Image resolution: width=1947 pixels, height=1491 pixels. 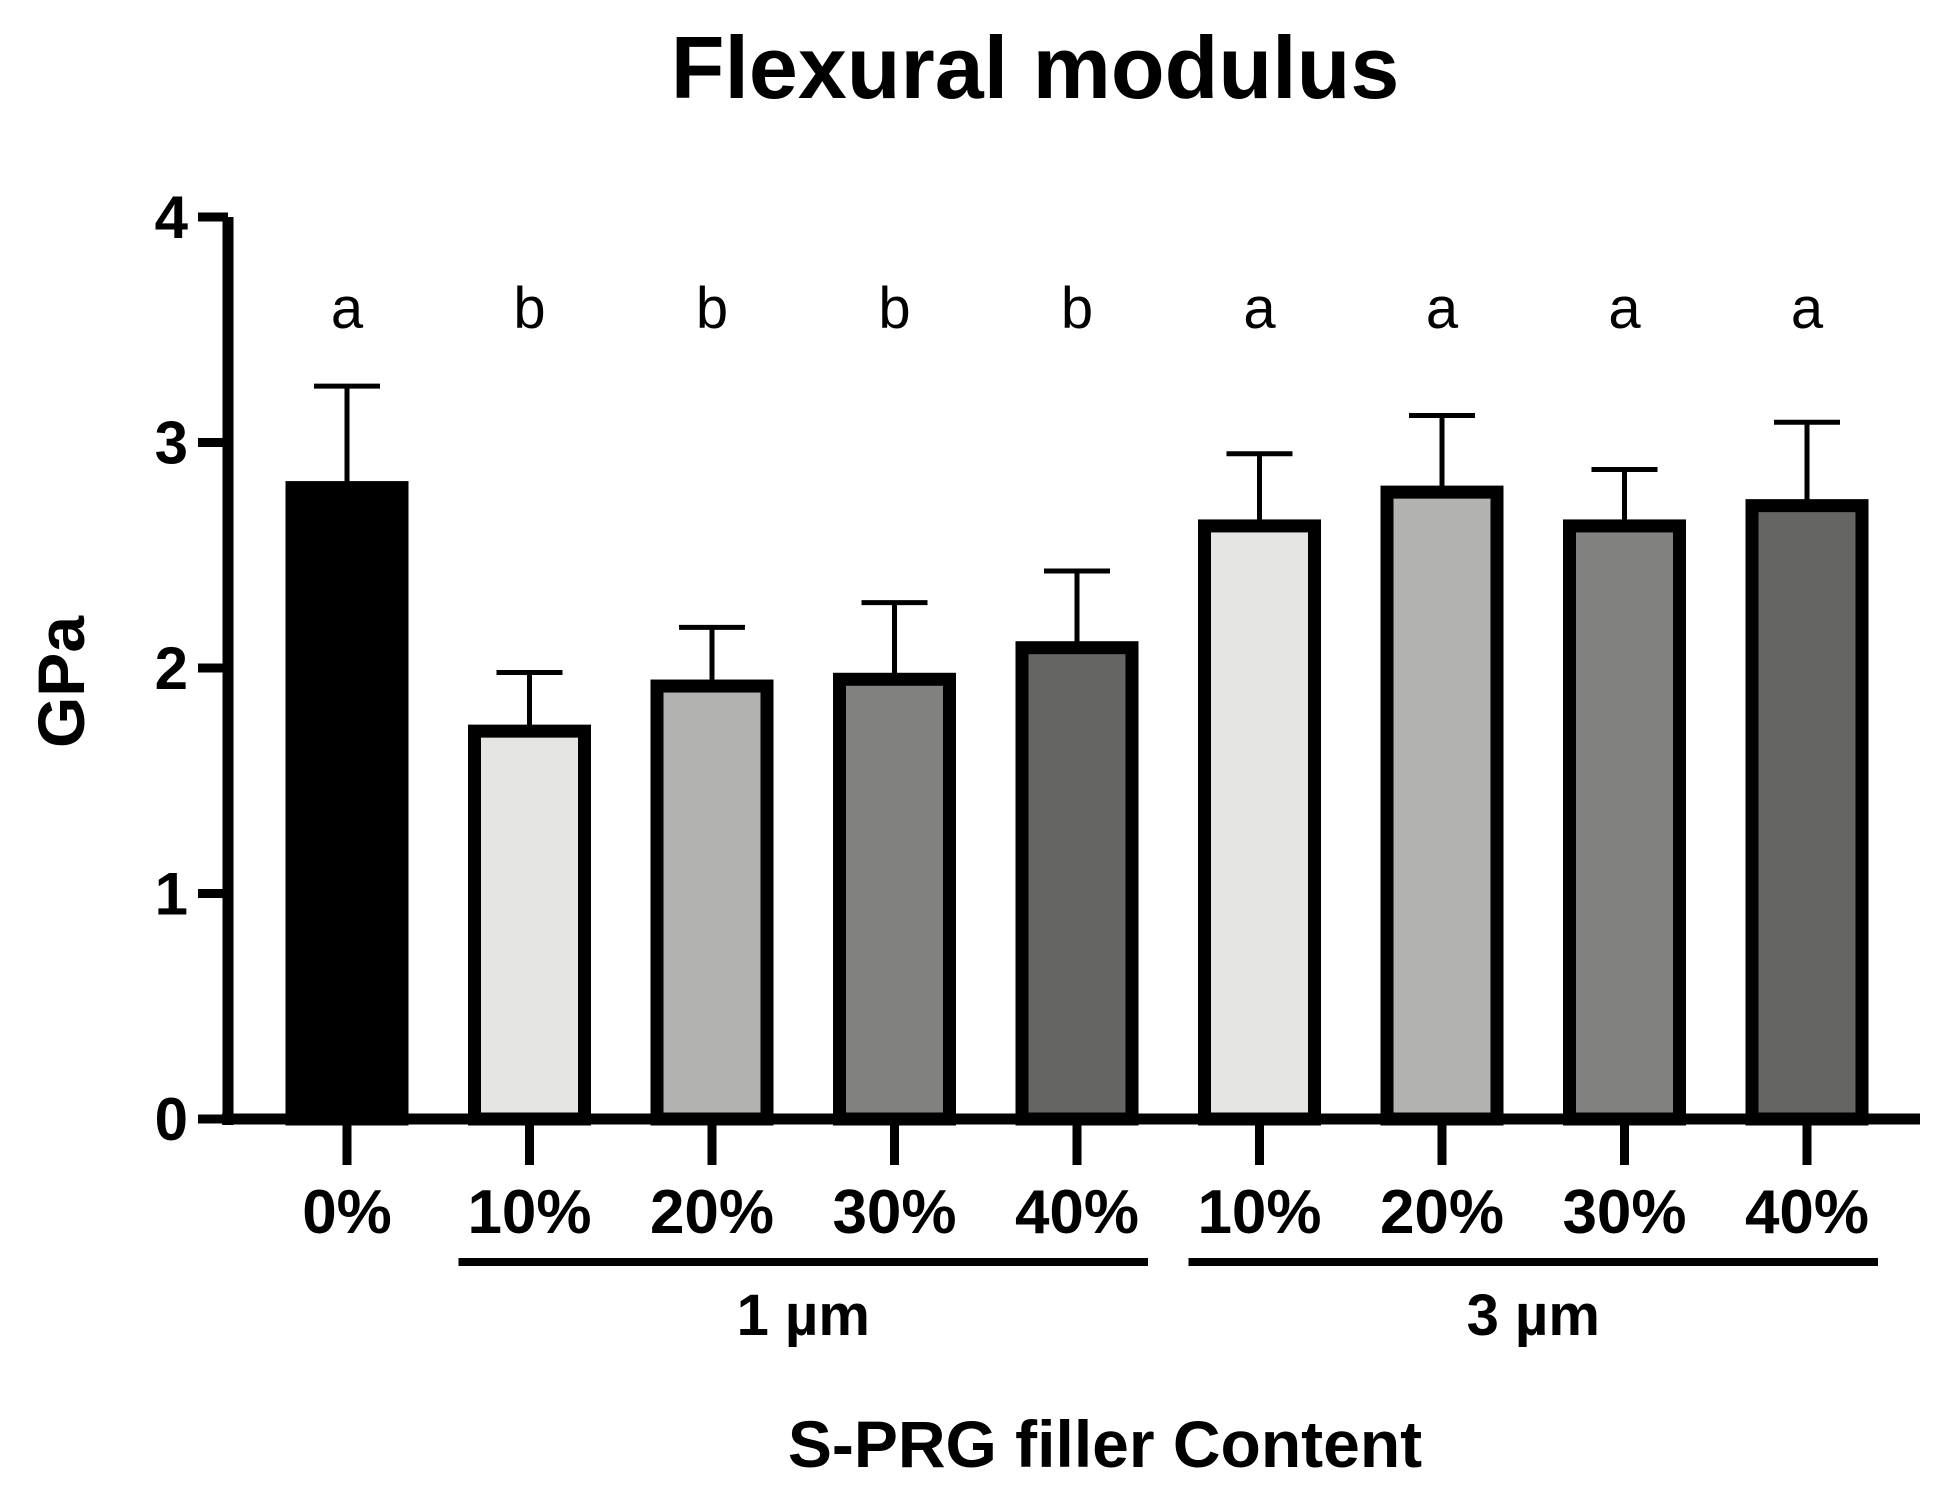 I want to click on group-label: 3 µm, so click(x=1533, y=1315).